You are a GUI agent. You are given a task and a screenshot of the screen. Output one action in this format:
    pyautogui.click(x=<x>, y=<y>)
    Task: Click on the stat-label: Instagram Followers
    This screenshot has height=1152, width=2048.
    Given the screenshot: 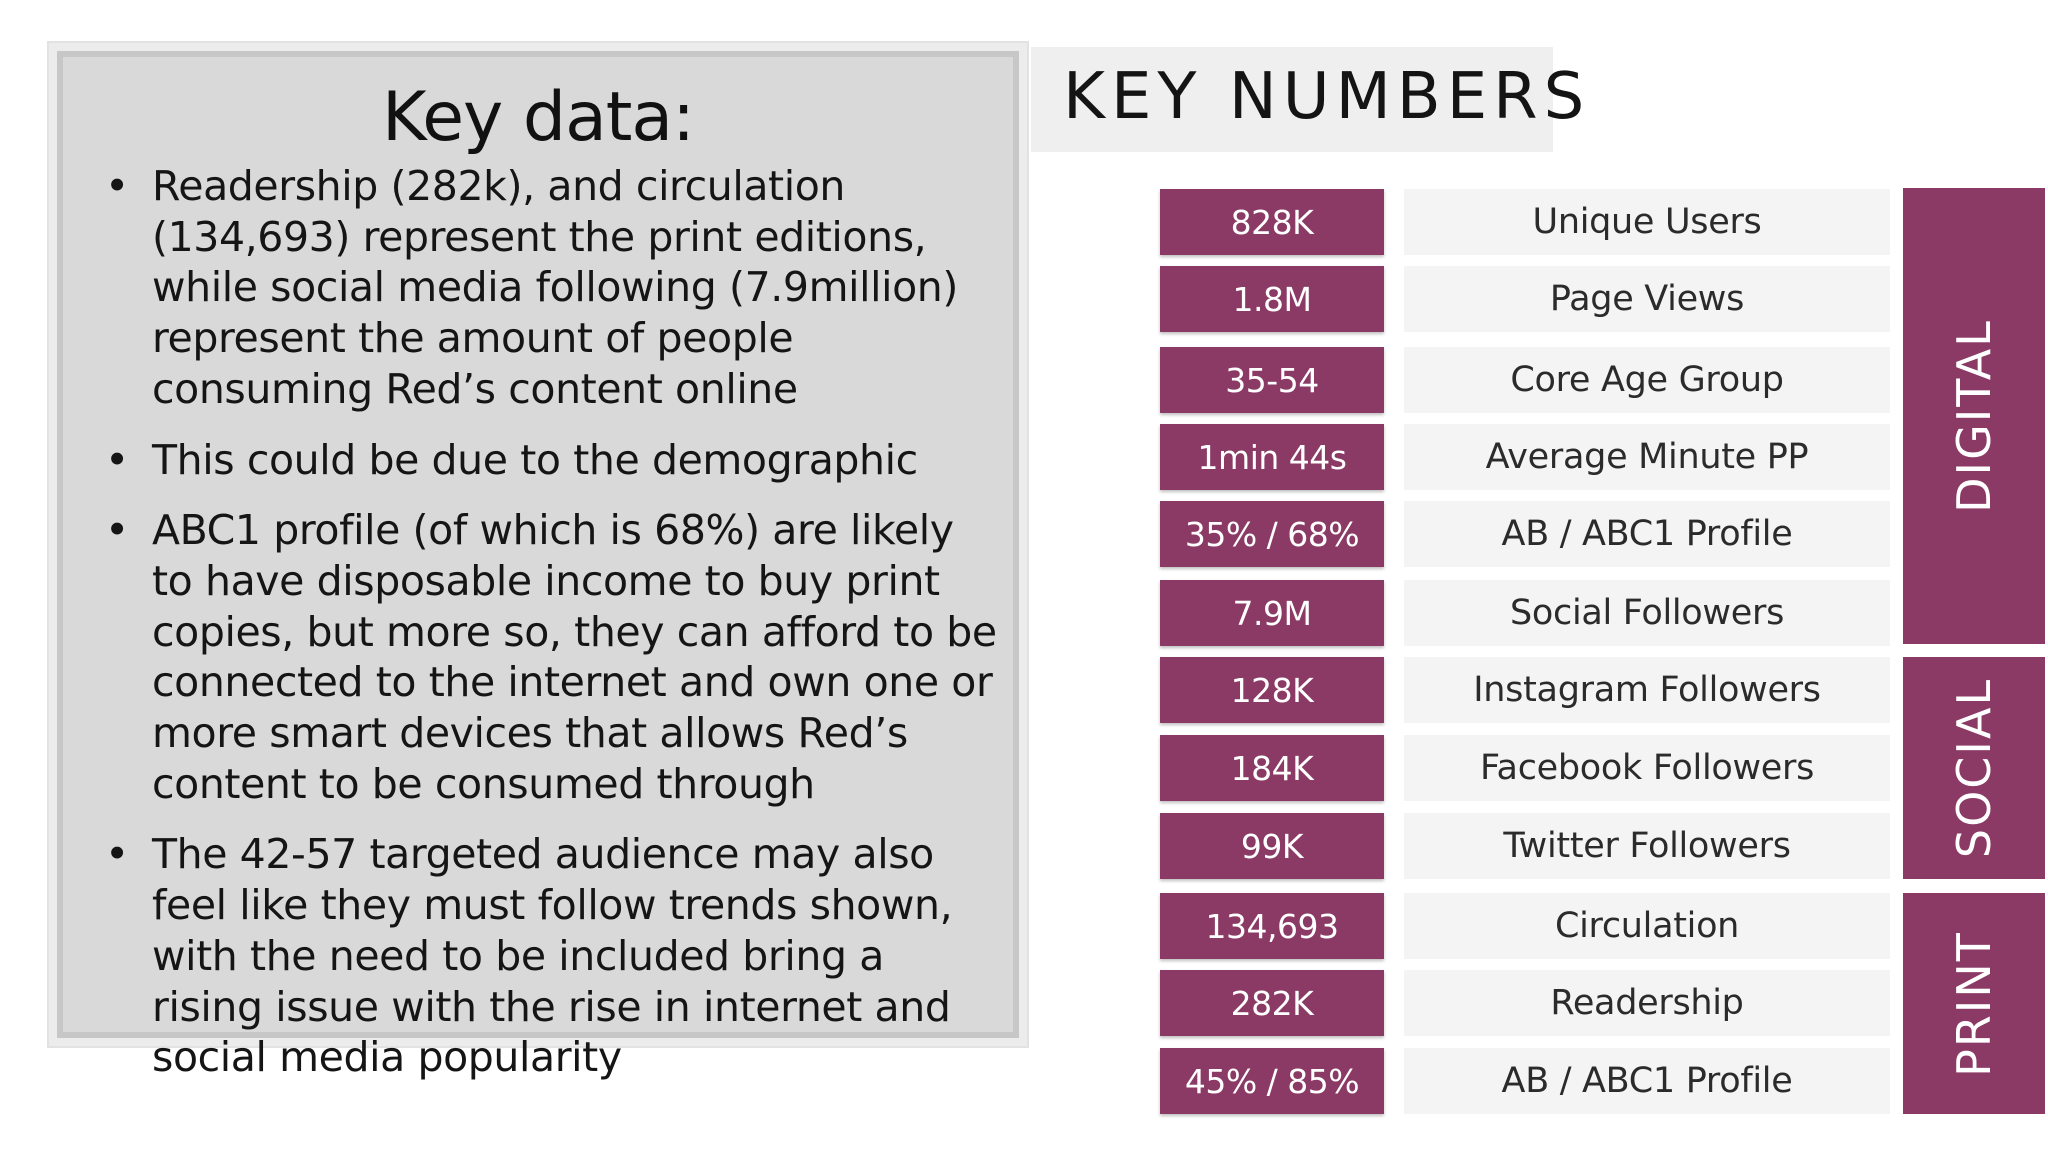 What is the action you would take?
    pyautogui.click(x=1647, y=690)
    